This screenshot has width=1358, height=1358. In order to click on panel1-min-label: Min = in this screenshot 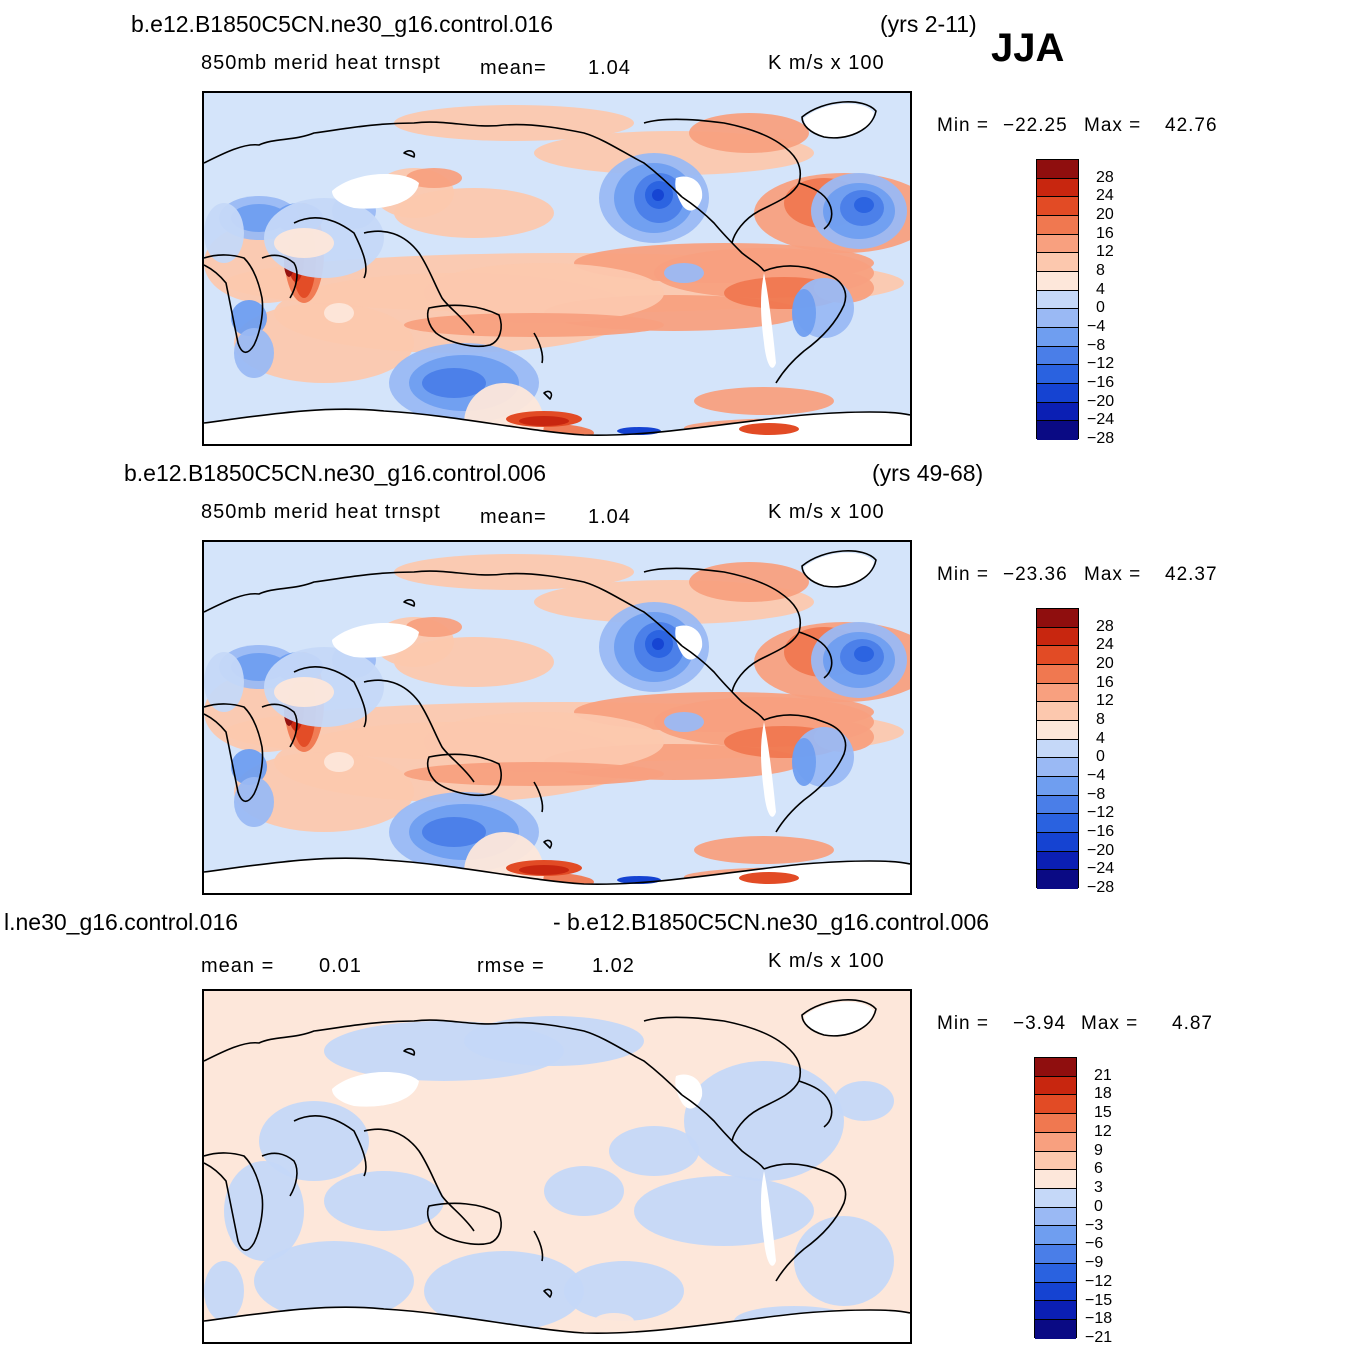, I will do `click(963, 125)`.